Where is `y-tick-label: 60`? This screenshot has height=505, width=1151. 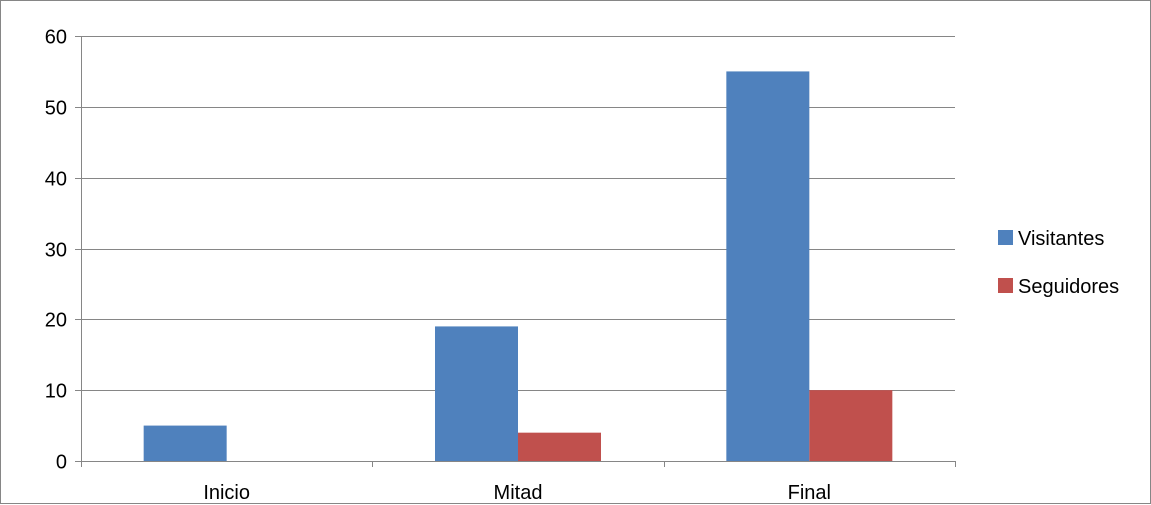 y-tick-label: 60 is located at coordinates (56, 38).